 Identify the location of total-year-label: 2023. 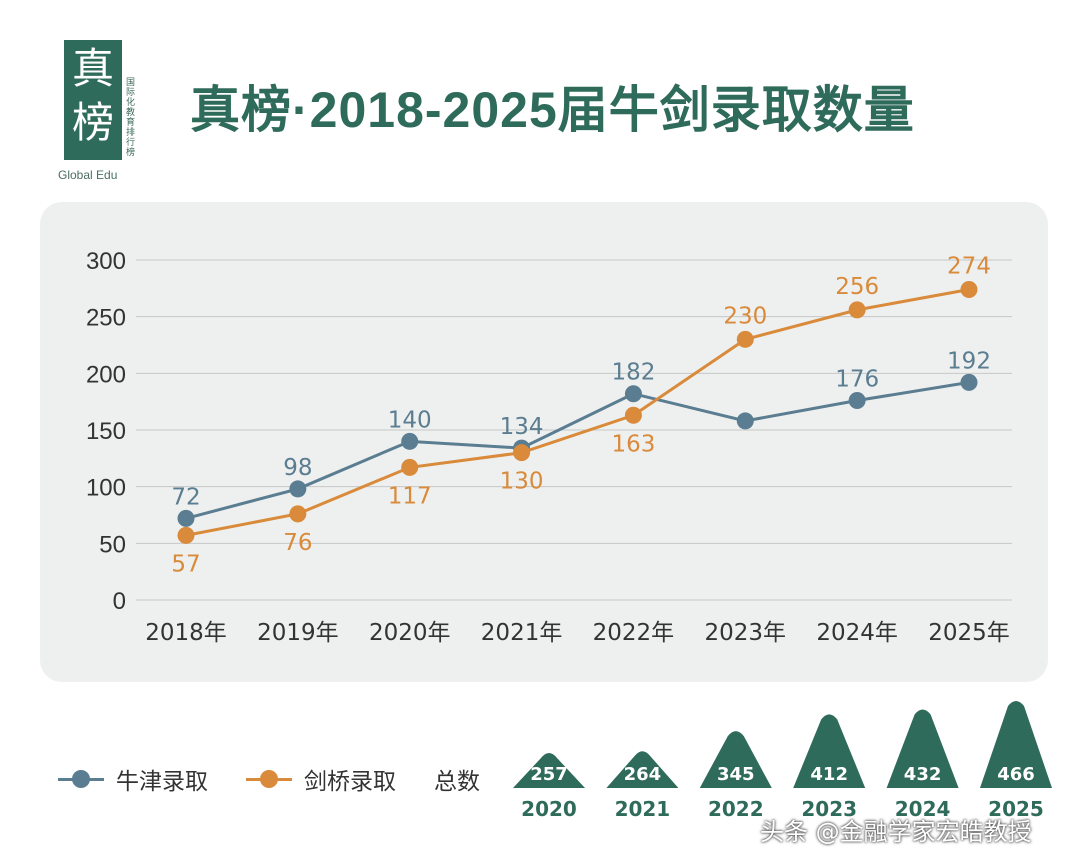
(829, 809).